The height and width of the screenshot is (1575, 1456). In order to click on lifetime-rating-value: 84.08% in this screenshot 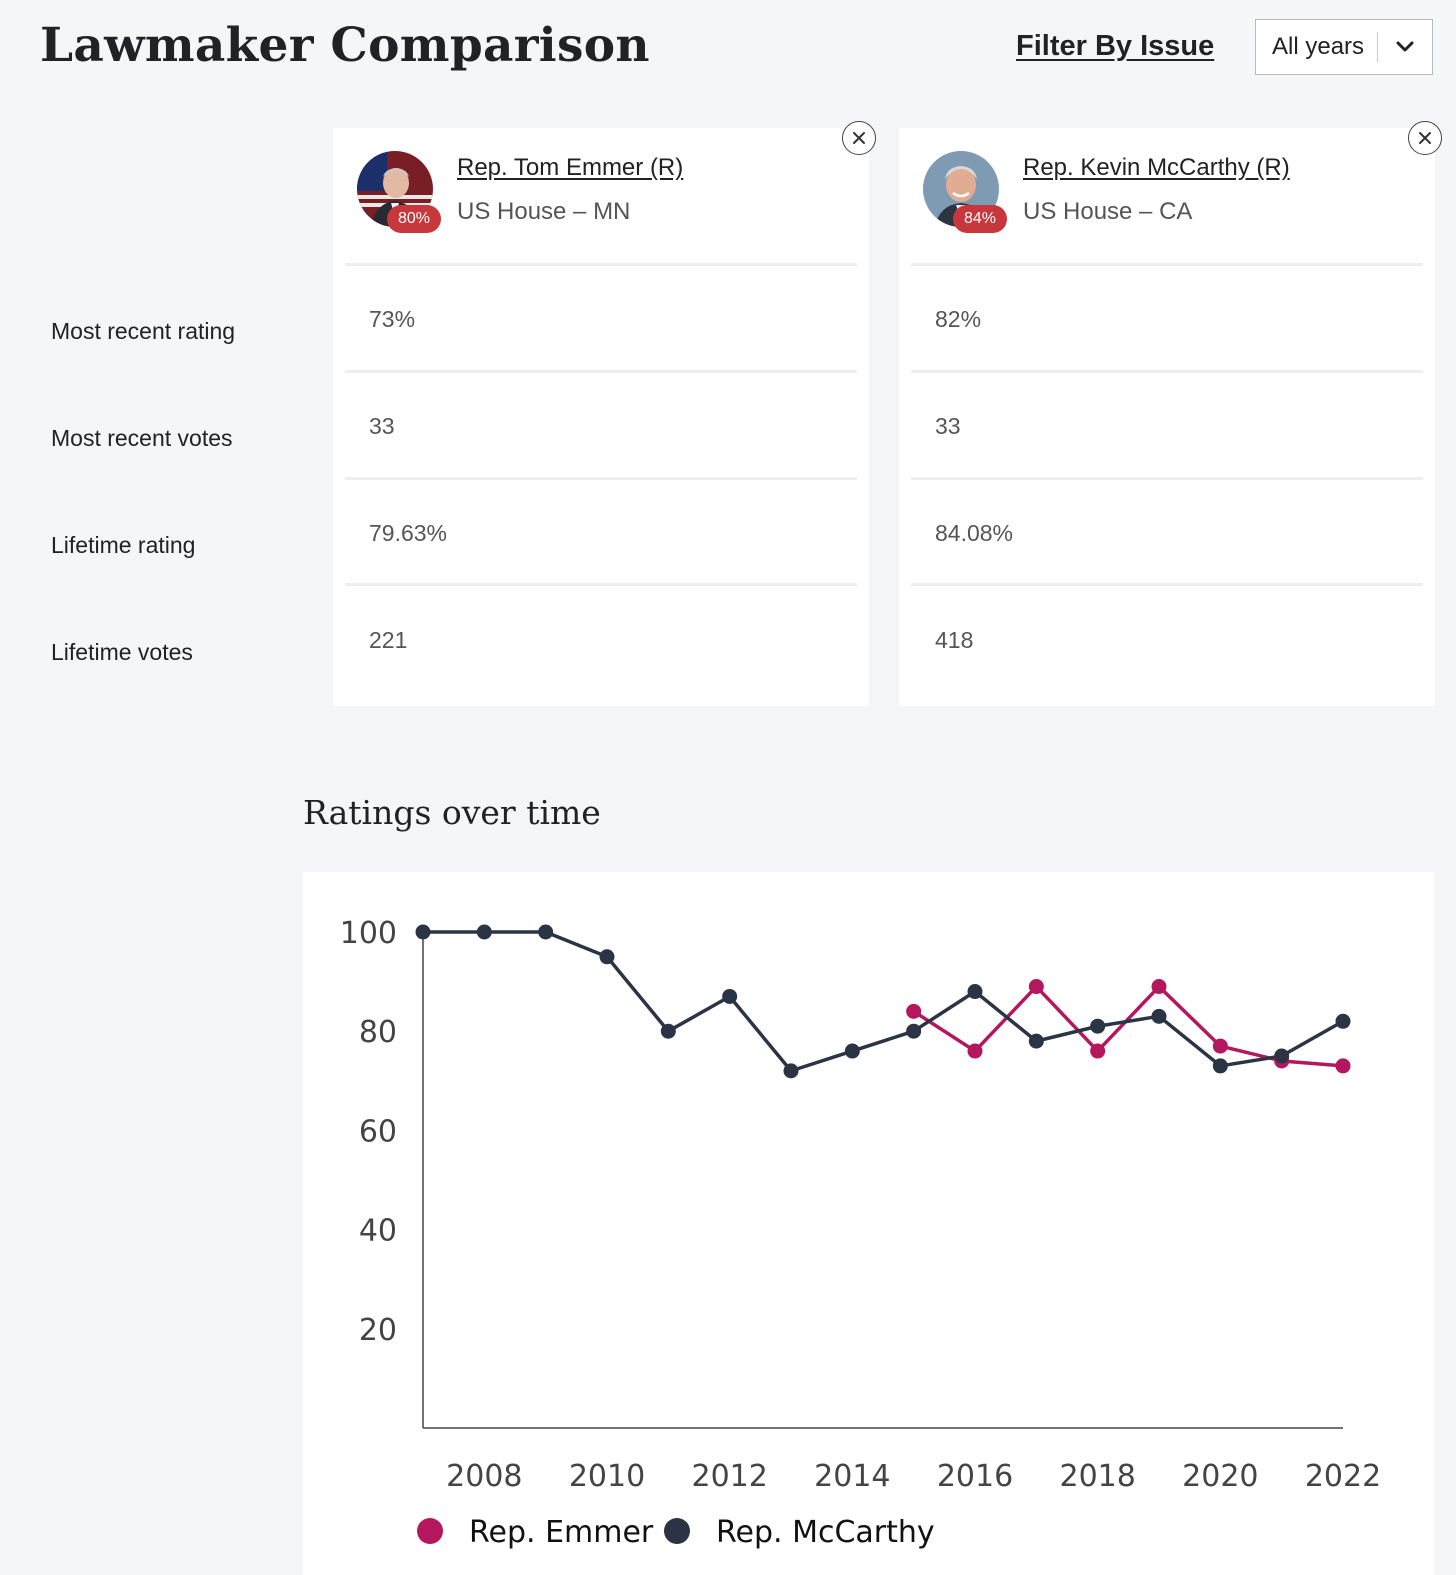, I will do `click(974, 533)`.